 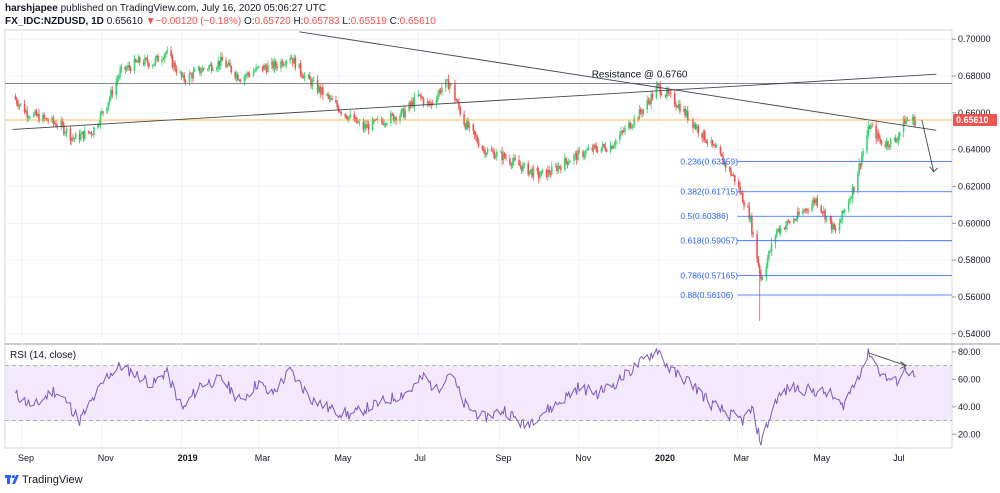 I want to click on last-price-badge, so click(x=975, y=120).